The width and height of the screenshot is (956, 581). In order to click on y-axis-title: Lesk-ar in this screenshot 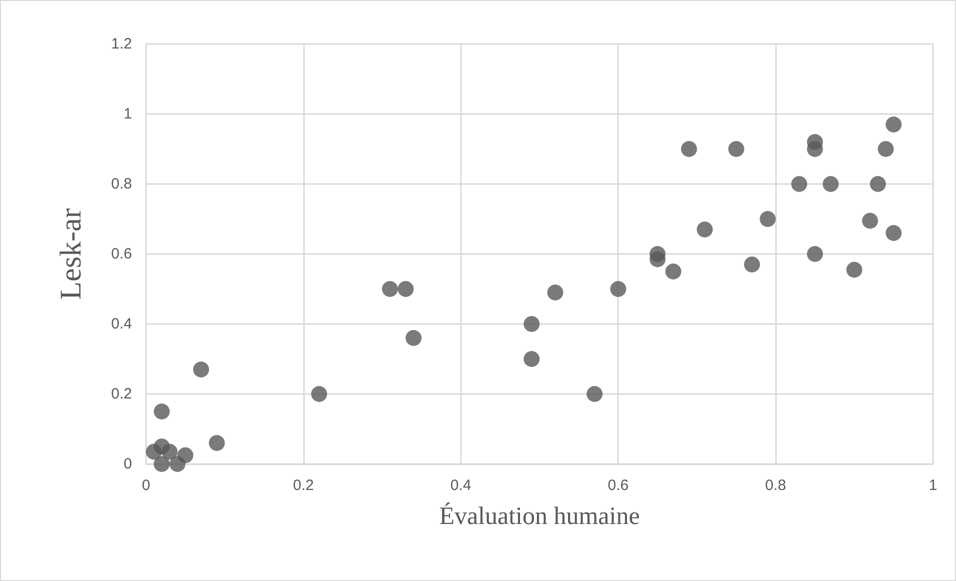, I will do `click(71, 254)`.